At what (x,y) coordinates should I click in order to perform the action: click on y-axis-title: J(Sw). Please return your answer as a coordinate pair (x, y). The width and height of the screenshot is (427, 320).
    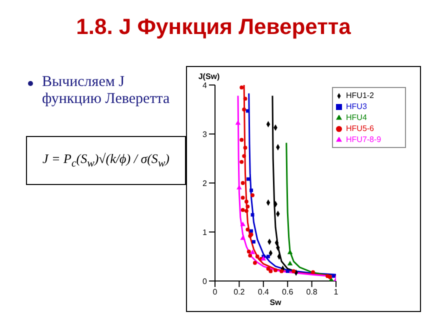
    Looking at the image, I should click on (209, 76).